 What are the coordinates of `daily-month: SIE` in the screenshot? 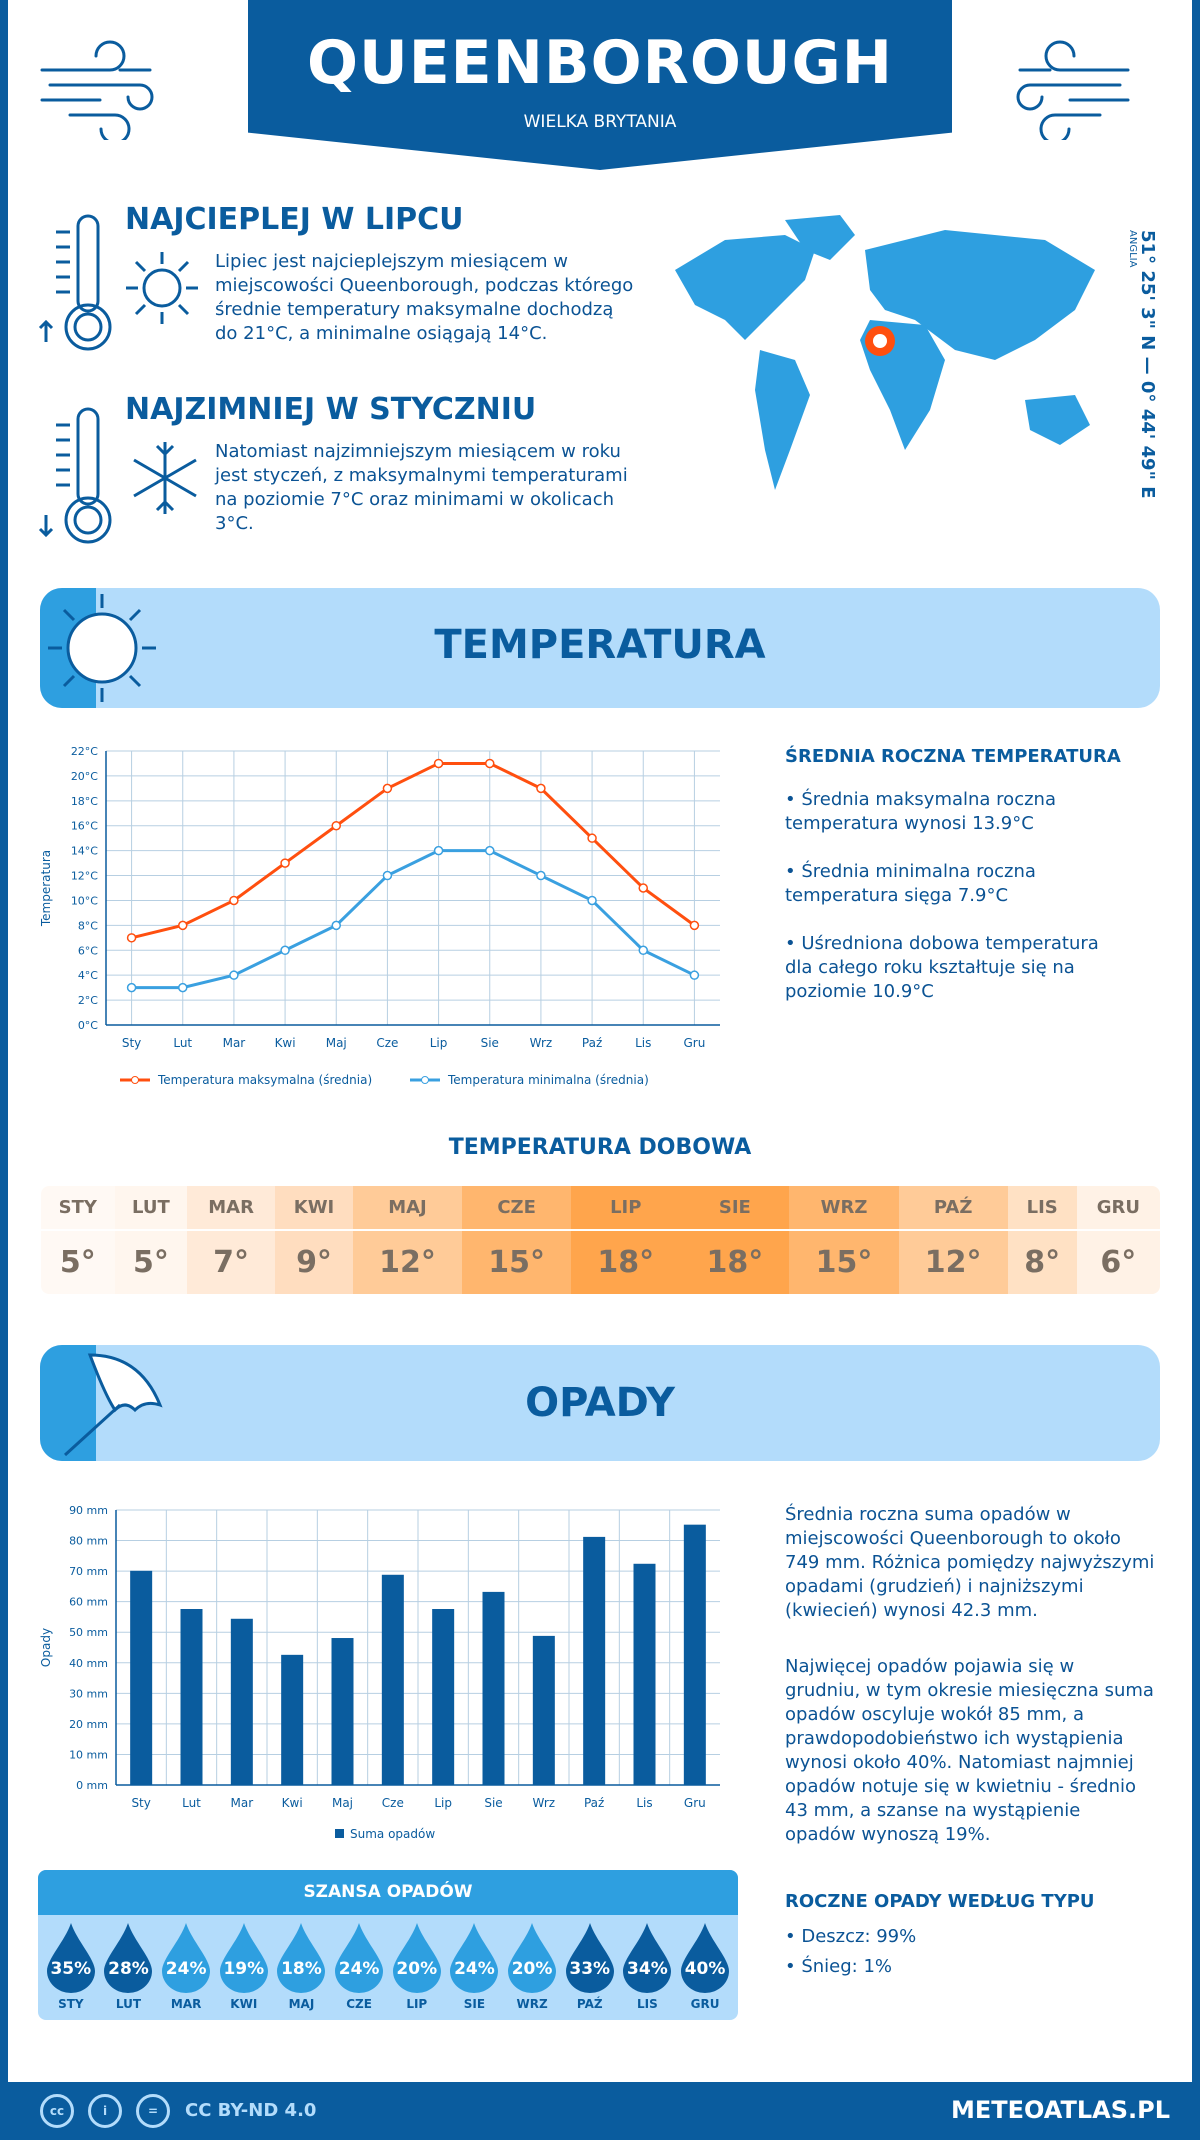 It's located at (735, 1208).